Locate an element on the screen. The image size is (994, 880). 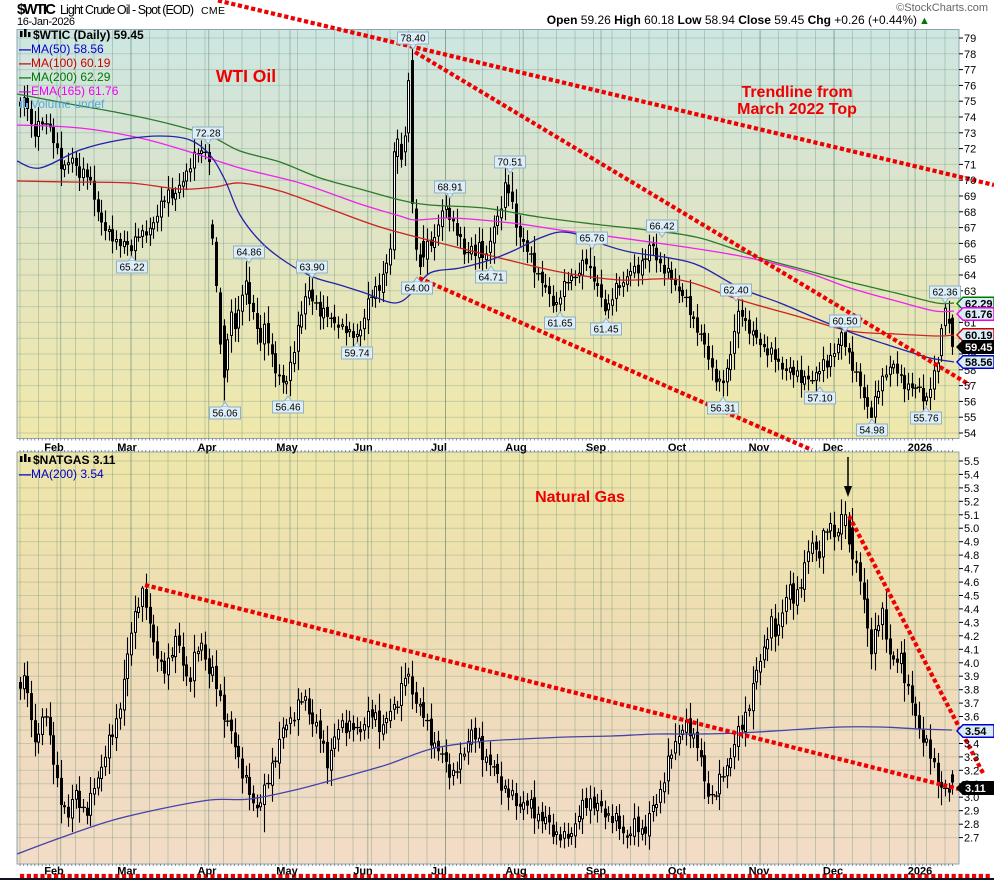
svg-text: 4.9 is located at coordinates (971, 543).